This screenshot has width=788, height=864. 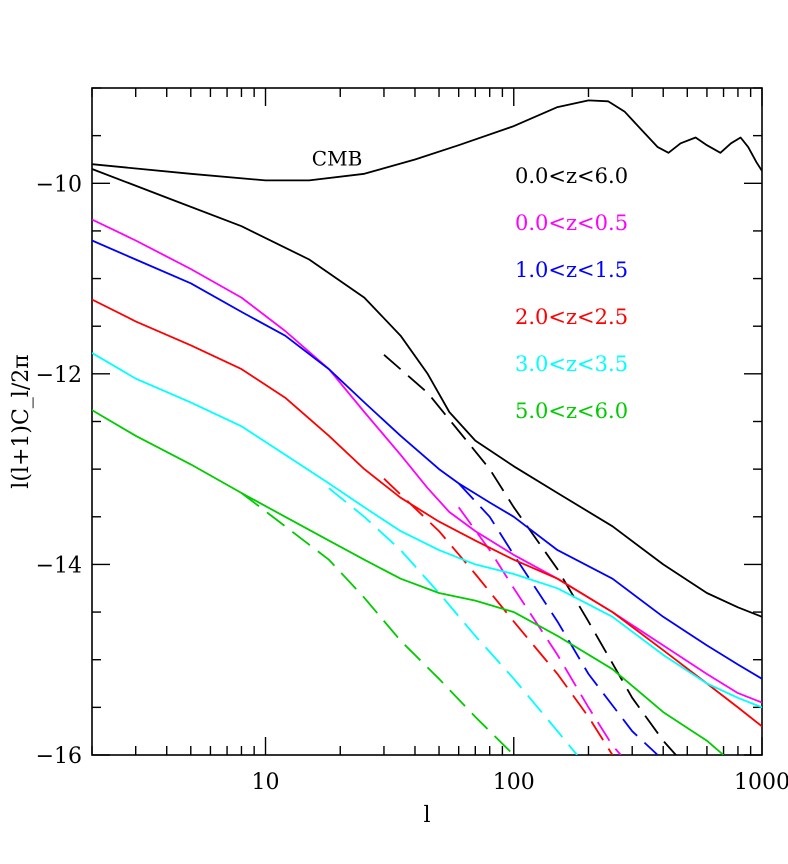 What do you see at coordinates (761, 782) in the screenshot?
I see `x-tick-label: 1000` at bounding box center [761, 782].